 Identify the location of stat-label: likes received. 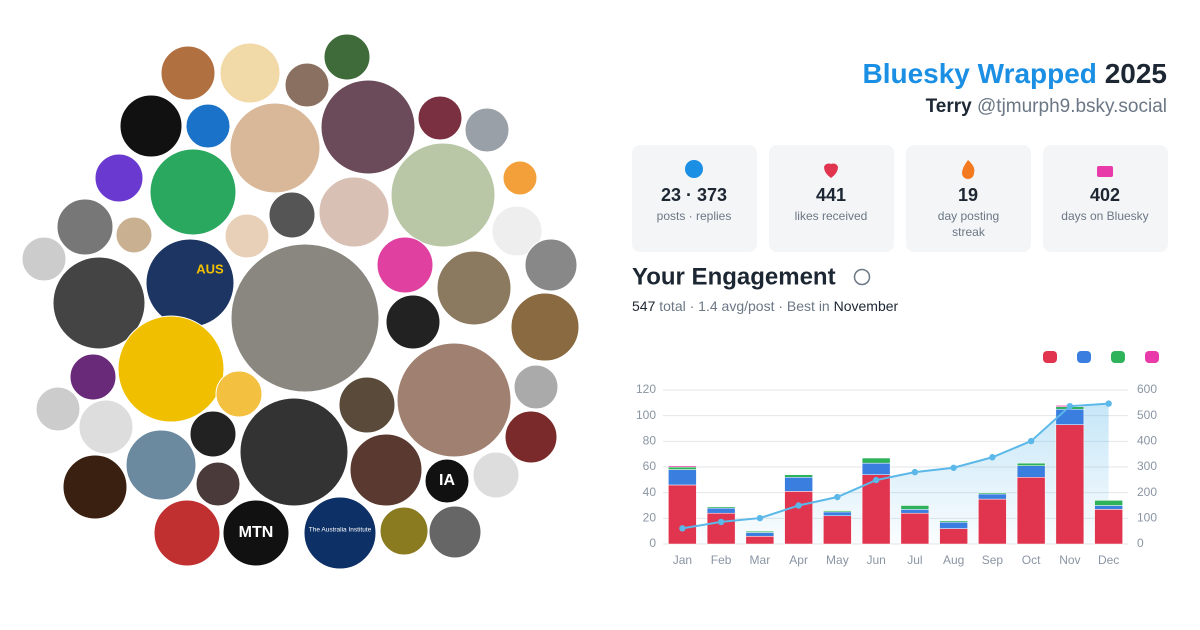
(831, 216).